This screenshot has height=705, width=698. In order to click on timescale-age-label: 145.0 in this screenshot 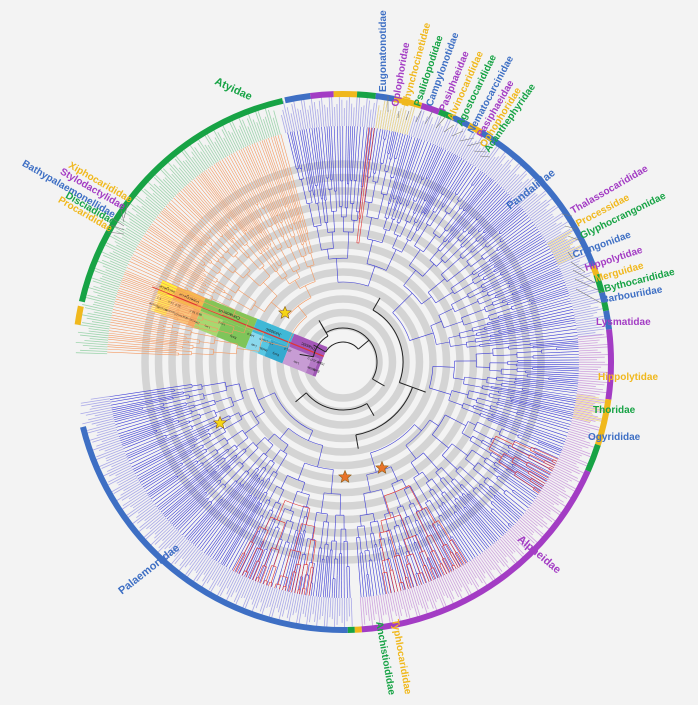, I will do `click(250, 335)`.